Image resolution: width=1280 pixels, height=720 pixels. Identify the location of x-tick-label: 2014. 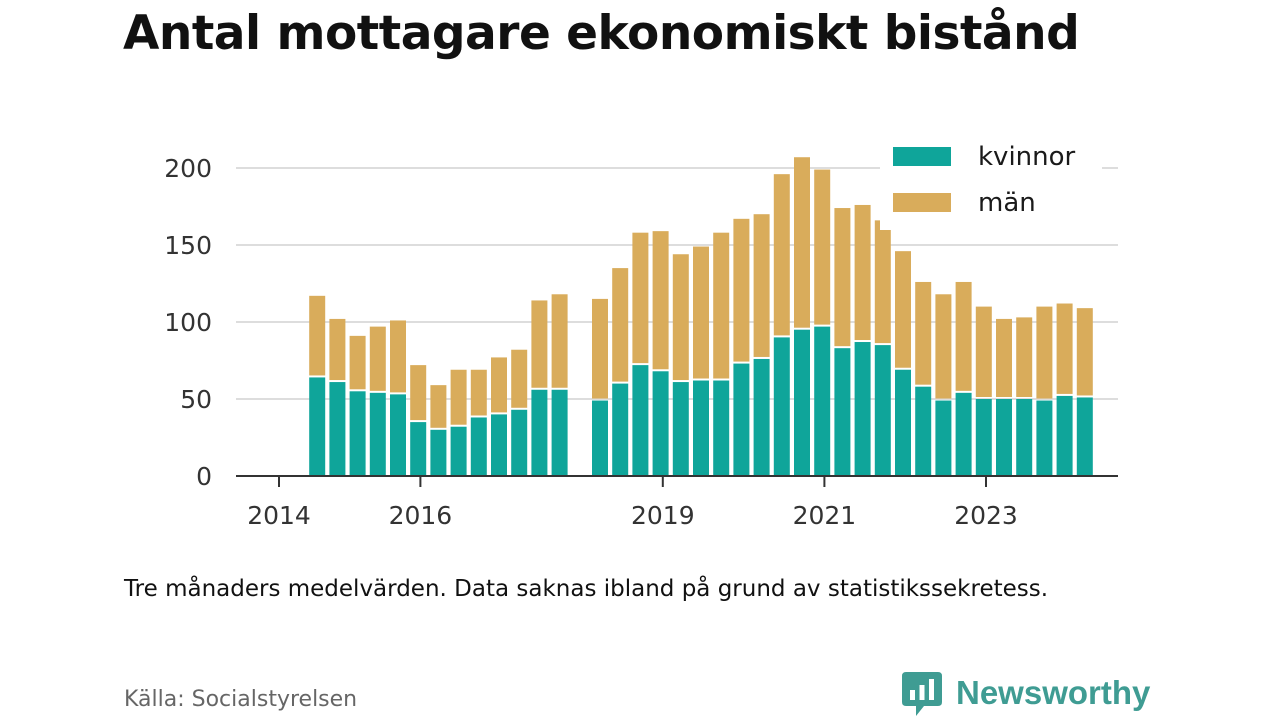
(279, 515).